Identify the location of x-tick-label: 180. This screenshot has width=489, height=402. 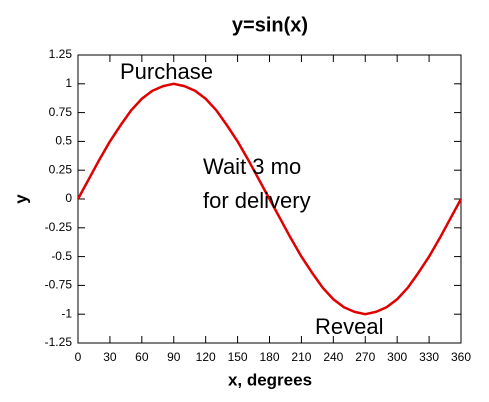
(269, 357).